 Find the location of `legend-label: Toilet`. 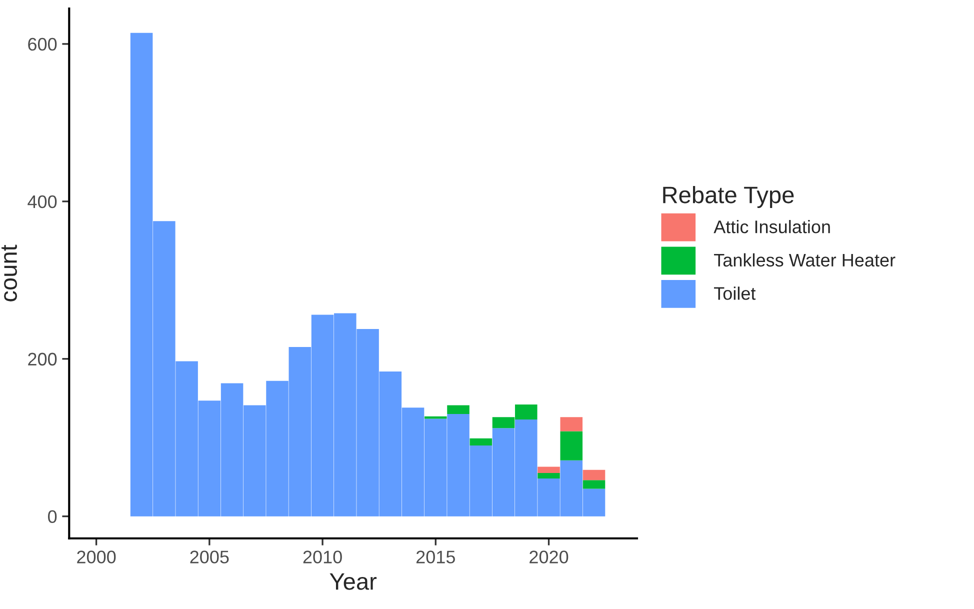

legend-label: Toilet is located at coordinates (735, 293).